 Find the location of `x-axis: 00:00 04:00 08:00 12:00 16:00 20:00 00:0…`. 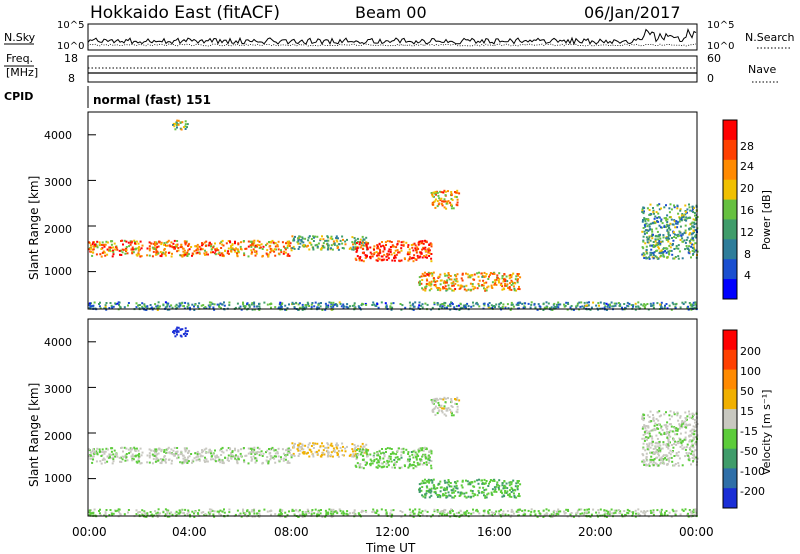

x-axis: 00:00 04:00 08:00 12:00 16:00 20:00 00:0… is located at coordinates (393, 539).